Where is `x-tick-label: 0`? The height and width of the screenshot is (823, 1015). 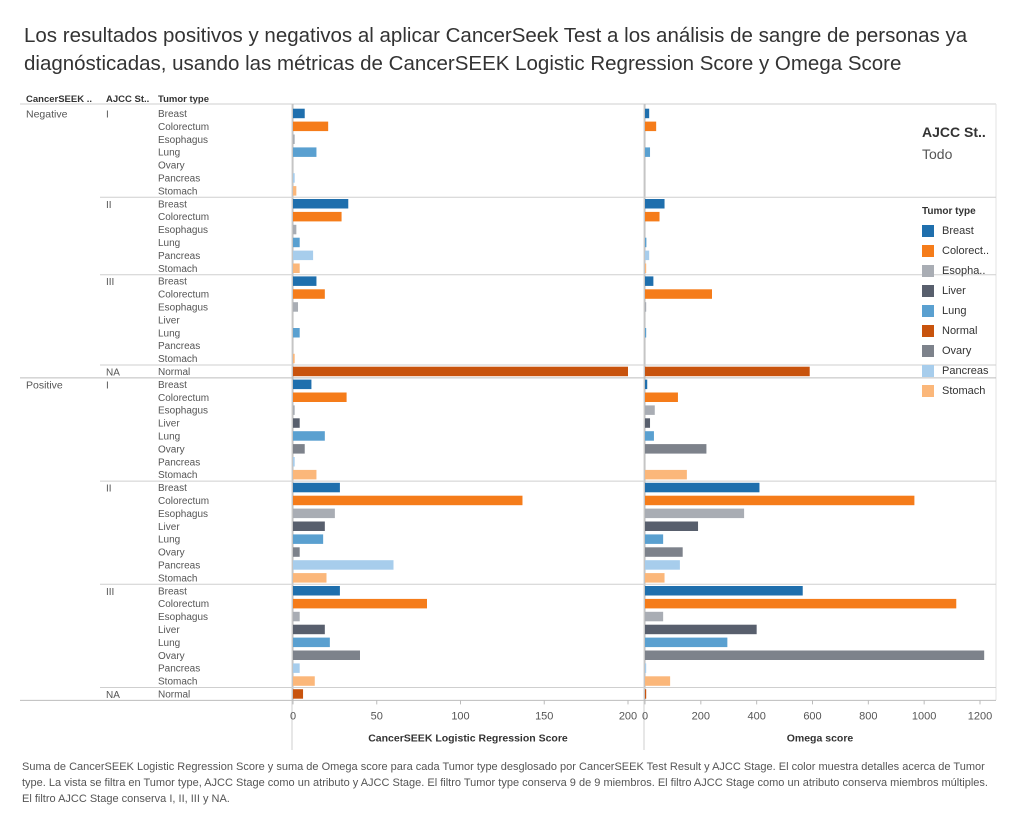 x-tick-label: 0 is located at coordinates (645, 716).